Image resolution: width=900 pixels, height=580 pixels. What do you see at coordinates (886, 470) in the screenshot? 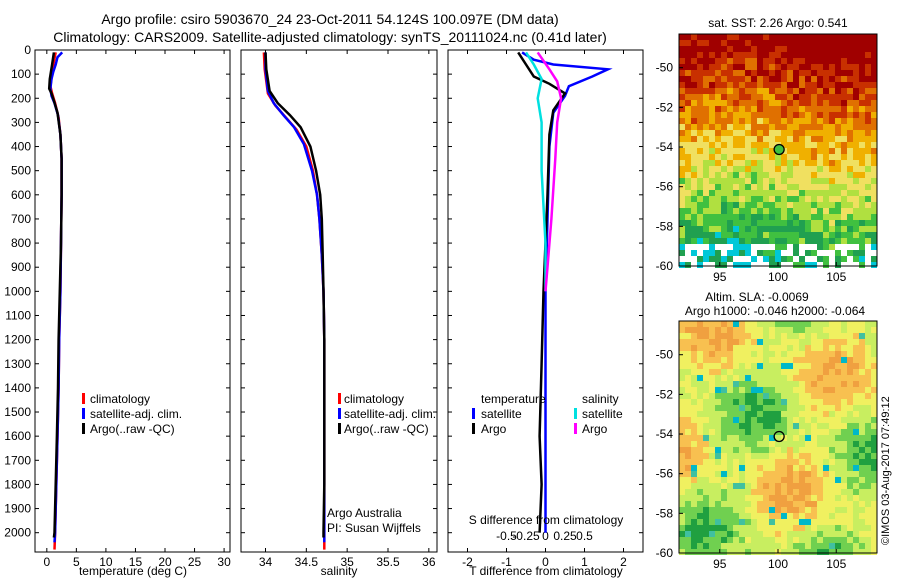
I see `imos-credit: ©IMOS 03-Aug-2017 07:49:12` at bounding box center [886, 470].